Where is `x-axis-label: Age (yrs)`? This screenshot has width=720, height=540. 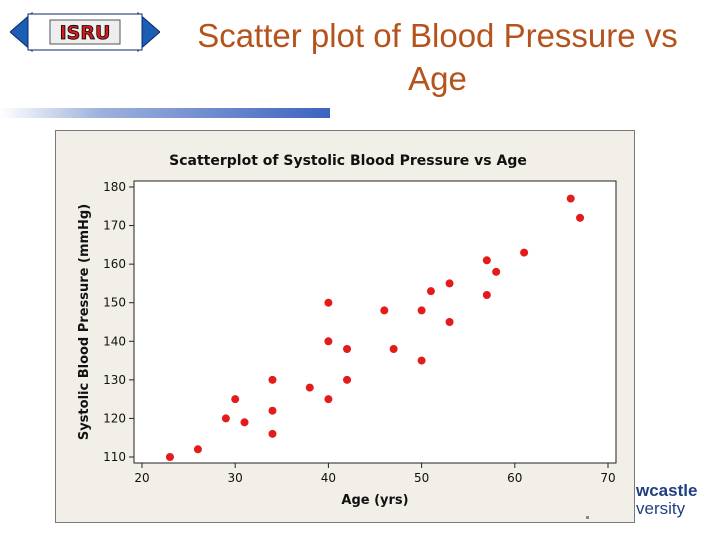
x-axis-label: Age (yrs) is located at coordinates (374, 500).